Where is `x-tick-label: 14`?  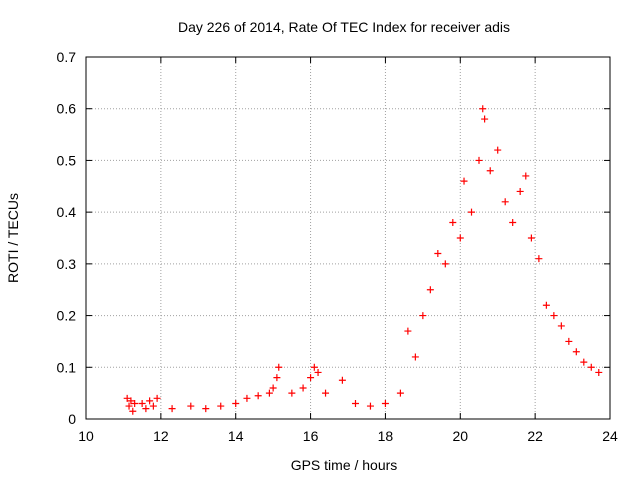 x-tick-label: 14 is located at coordinates (236, 436).